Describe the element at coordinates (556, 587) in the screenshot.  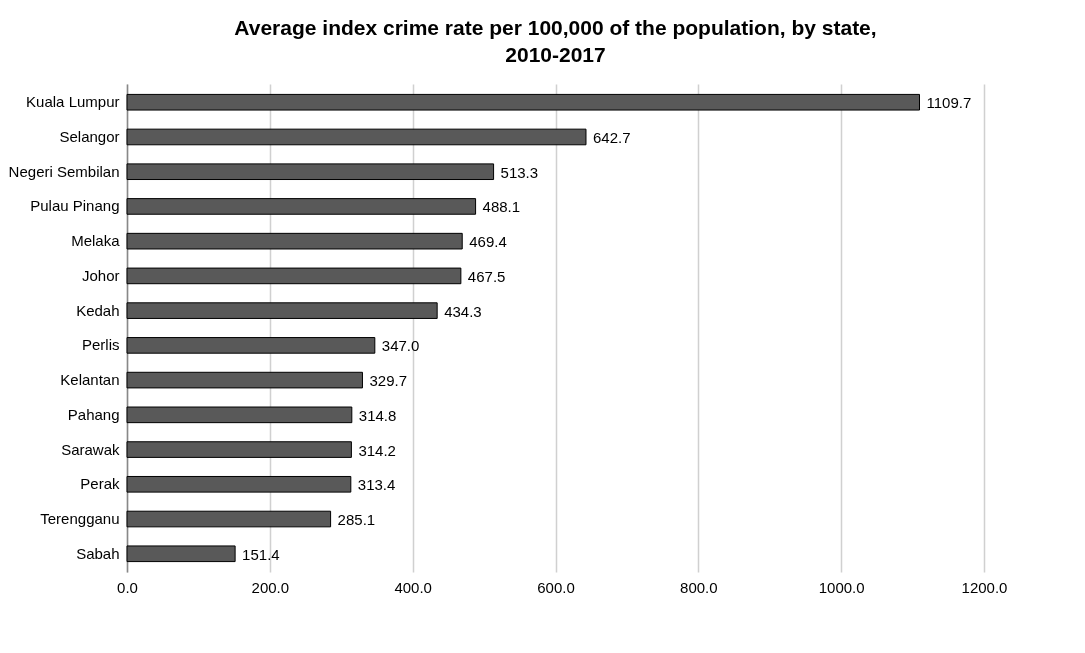
I see `x-tick-label: 600.0` at that location.